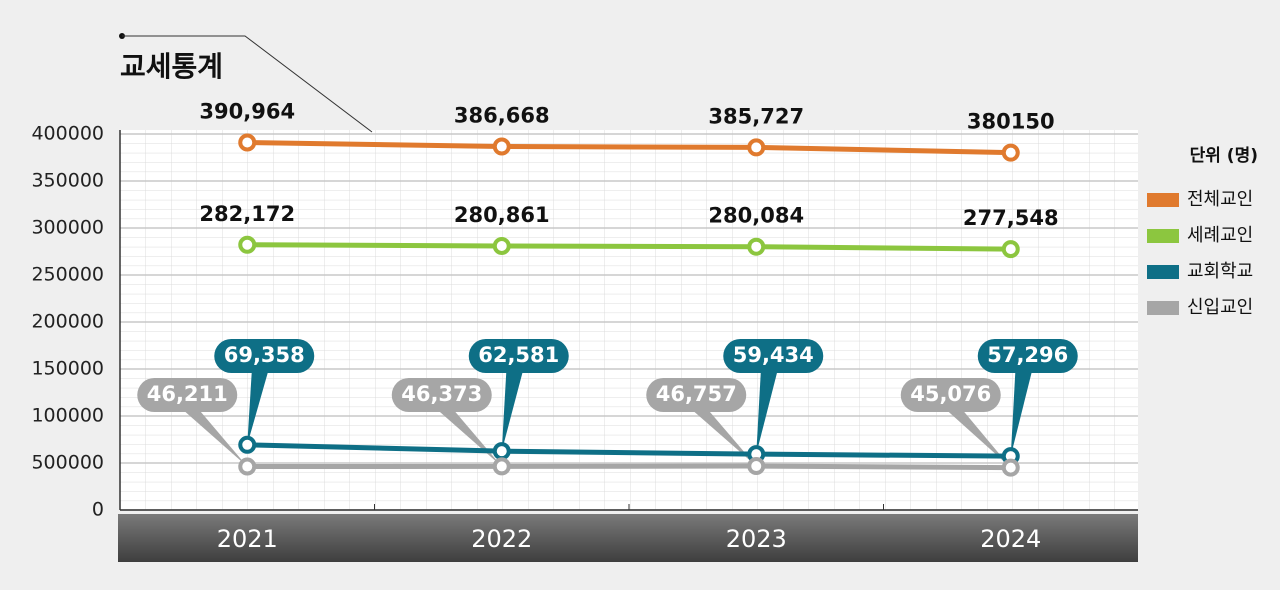 The image size is (1280, 590). What do you see at coordinates (67, 322) in the screenshot?
I see `y-tick-label: 200000` at bounding box center [67, 322].